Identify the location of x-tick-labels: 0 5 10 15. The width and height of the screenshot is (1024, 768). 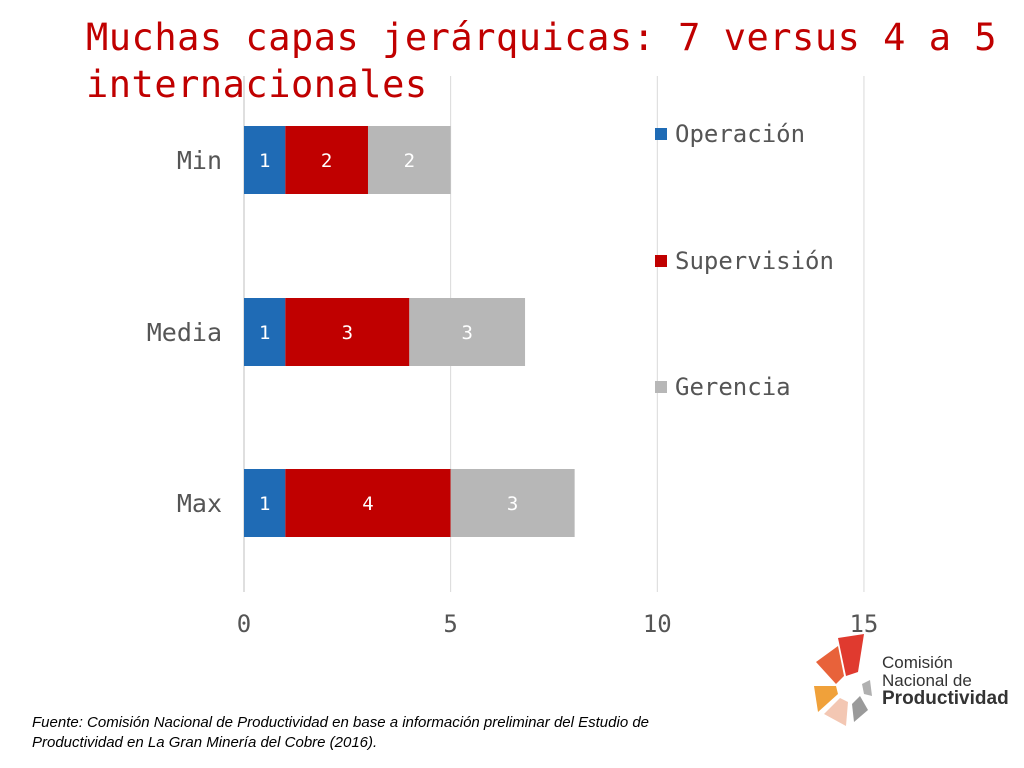
(558, 624).